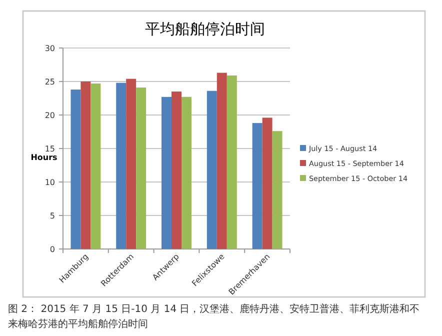  What do you see at coordinates (49, 115) in the screenshot?
I see `y-tick-label: 20` at bounding box center [49, 115].